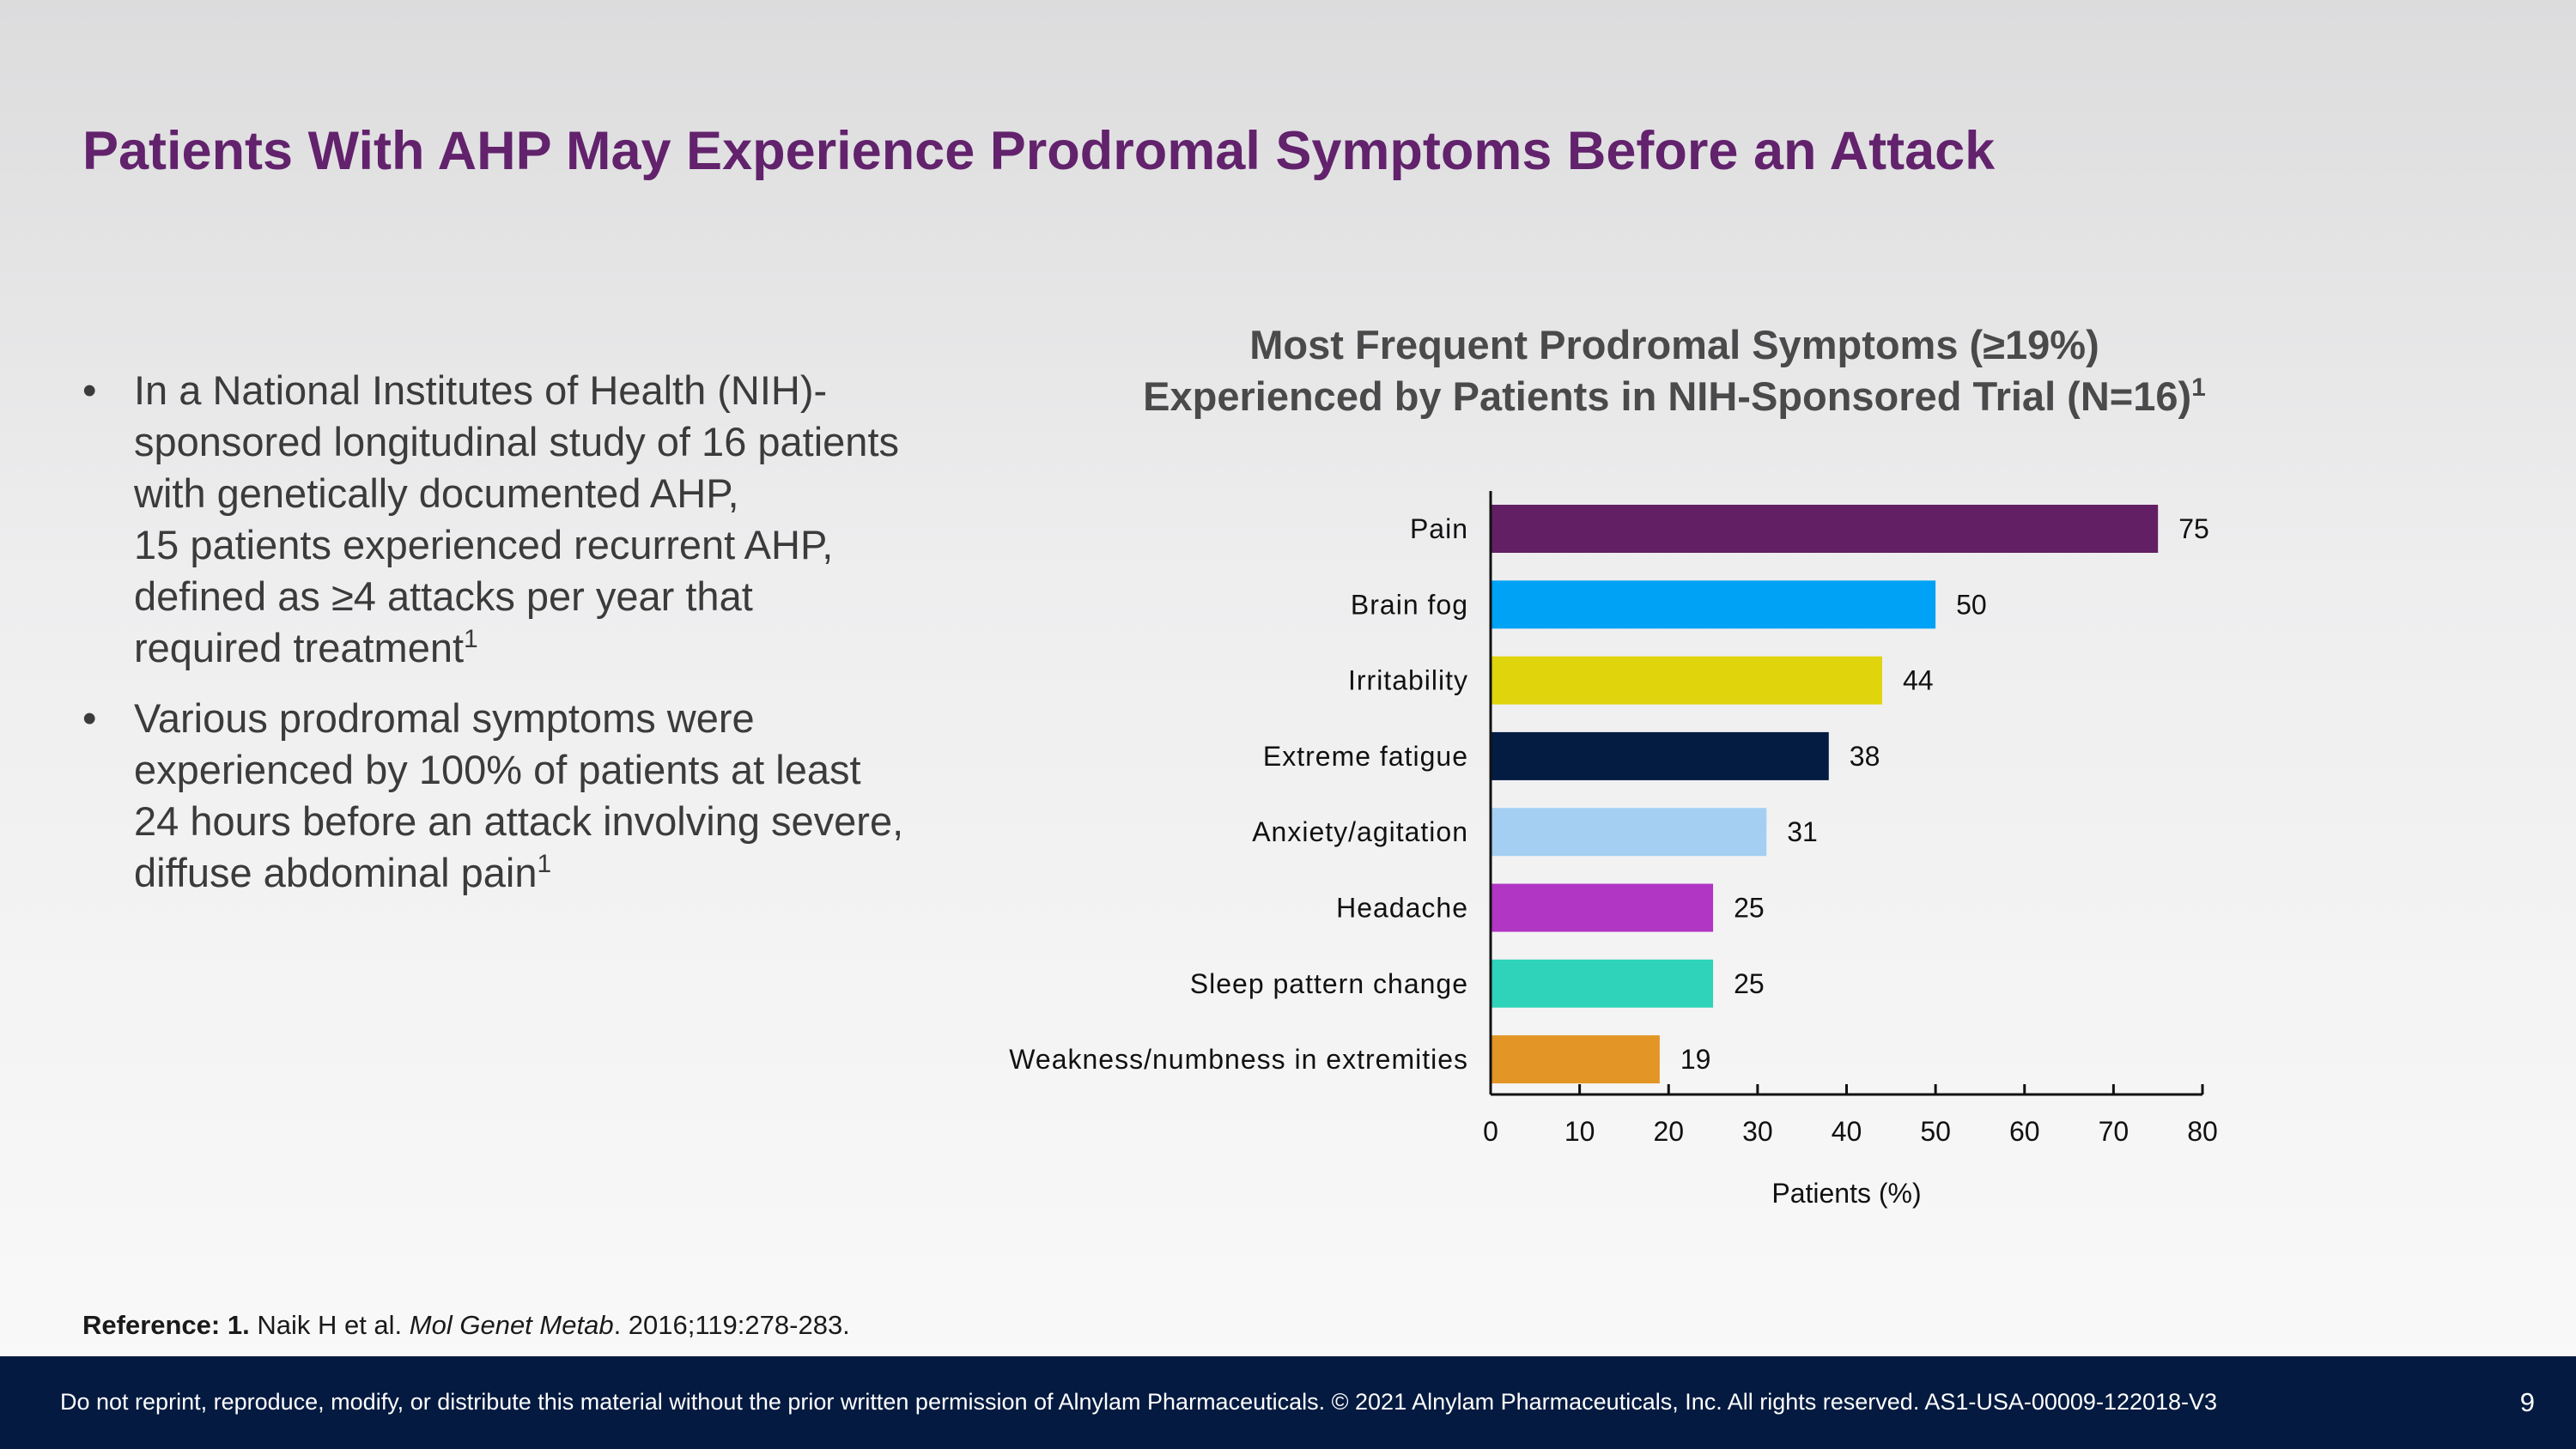 This screenshot has height=1449, width=2576. What do you see at coordinates (1579, 1131) in the screenshot?
I see `x-tick-label: 10` at bounding box center [1579, 1131].